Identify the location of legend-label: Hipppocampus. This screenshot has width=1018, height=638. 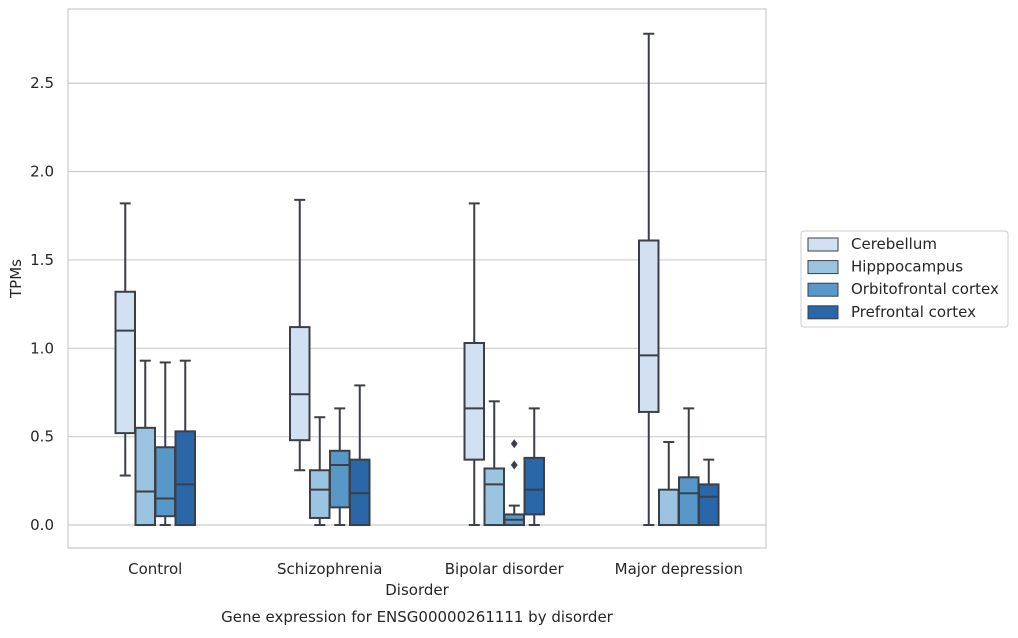
(907, 267).